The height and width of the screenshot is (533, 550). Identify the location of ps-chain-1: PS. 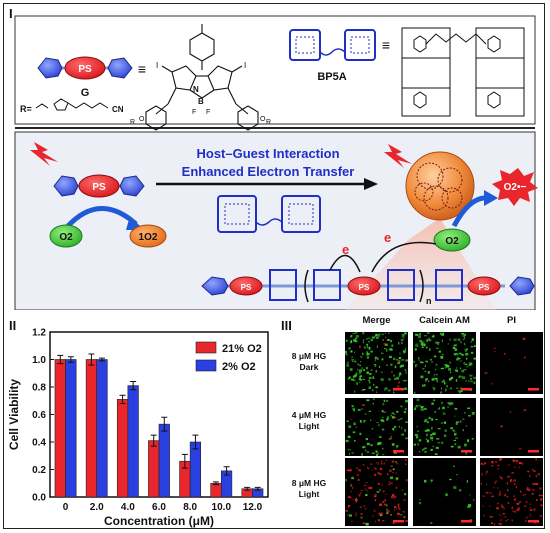
(246, 287).